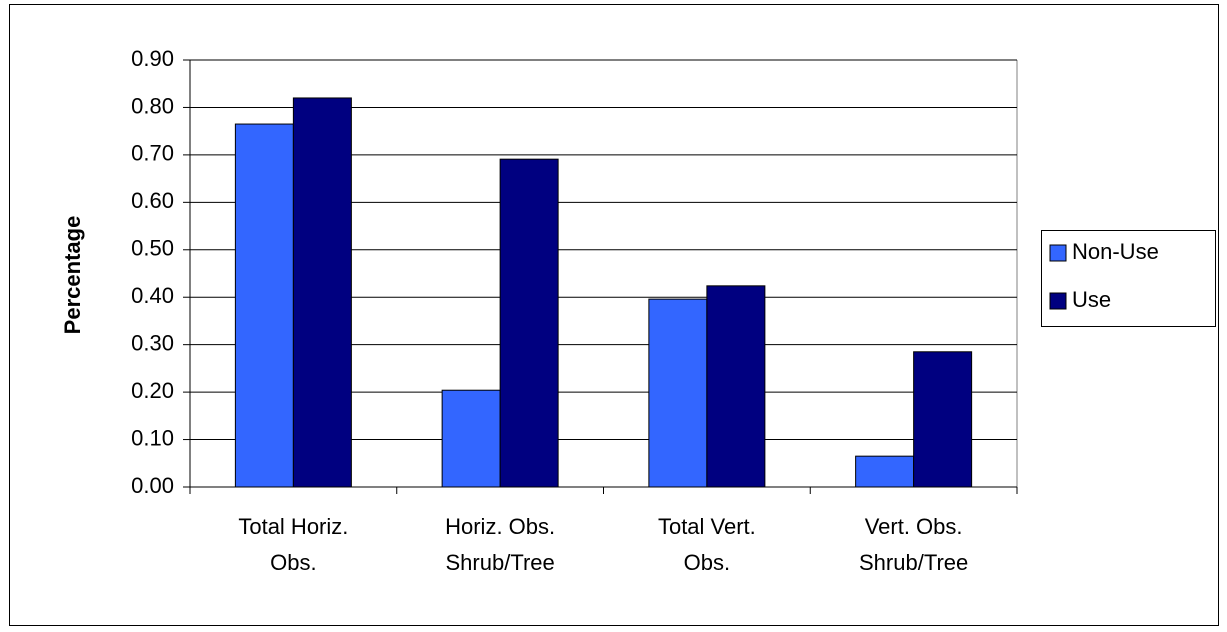  Describe the element at coordinates (913, 544) in the screenshot. I see `x-tick-label: Vert. Obs. Shrub/Tree` at that location.